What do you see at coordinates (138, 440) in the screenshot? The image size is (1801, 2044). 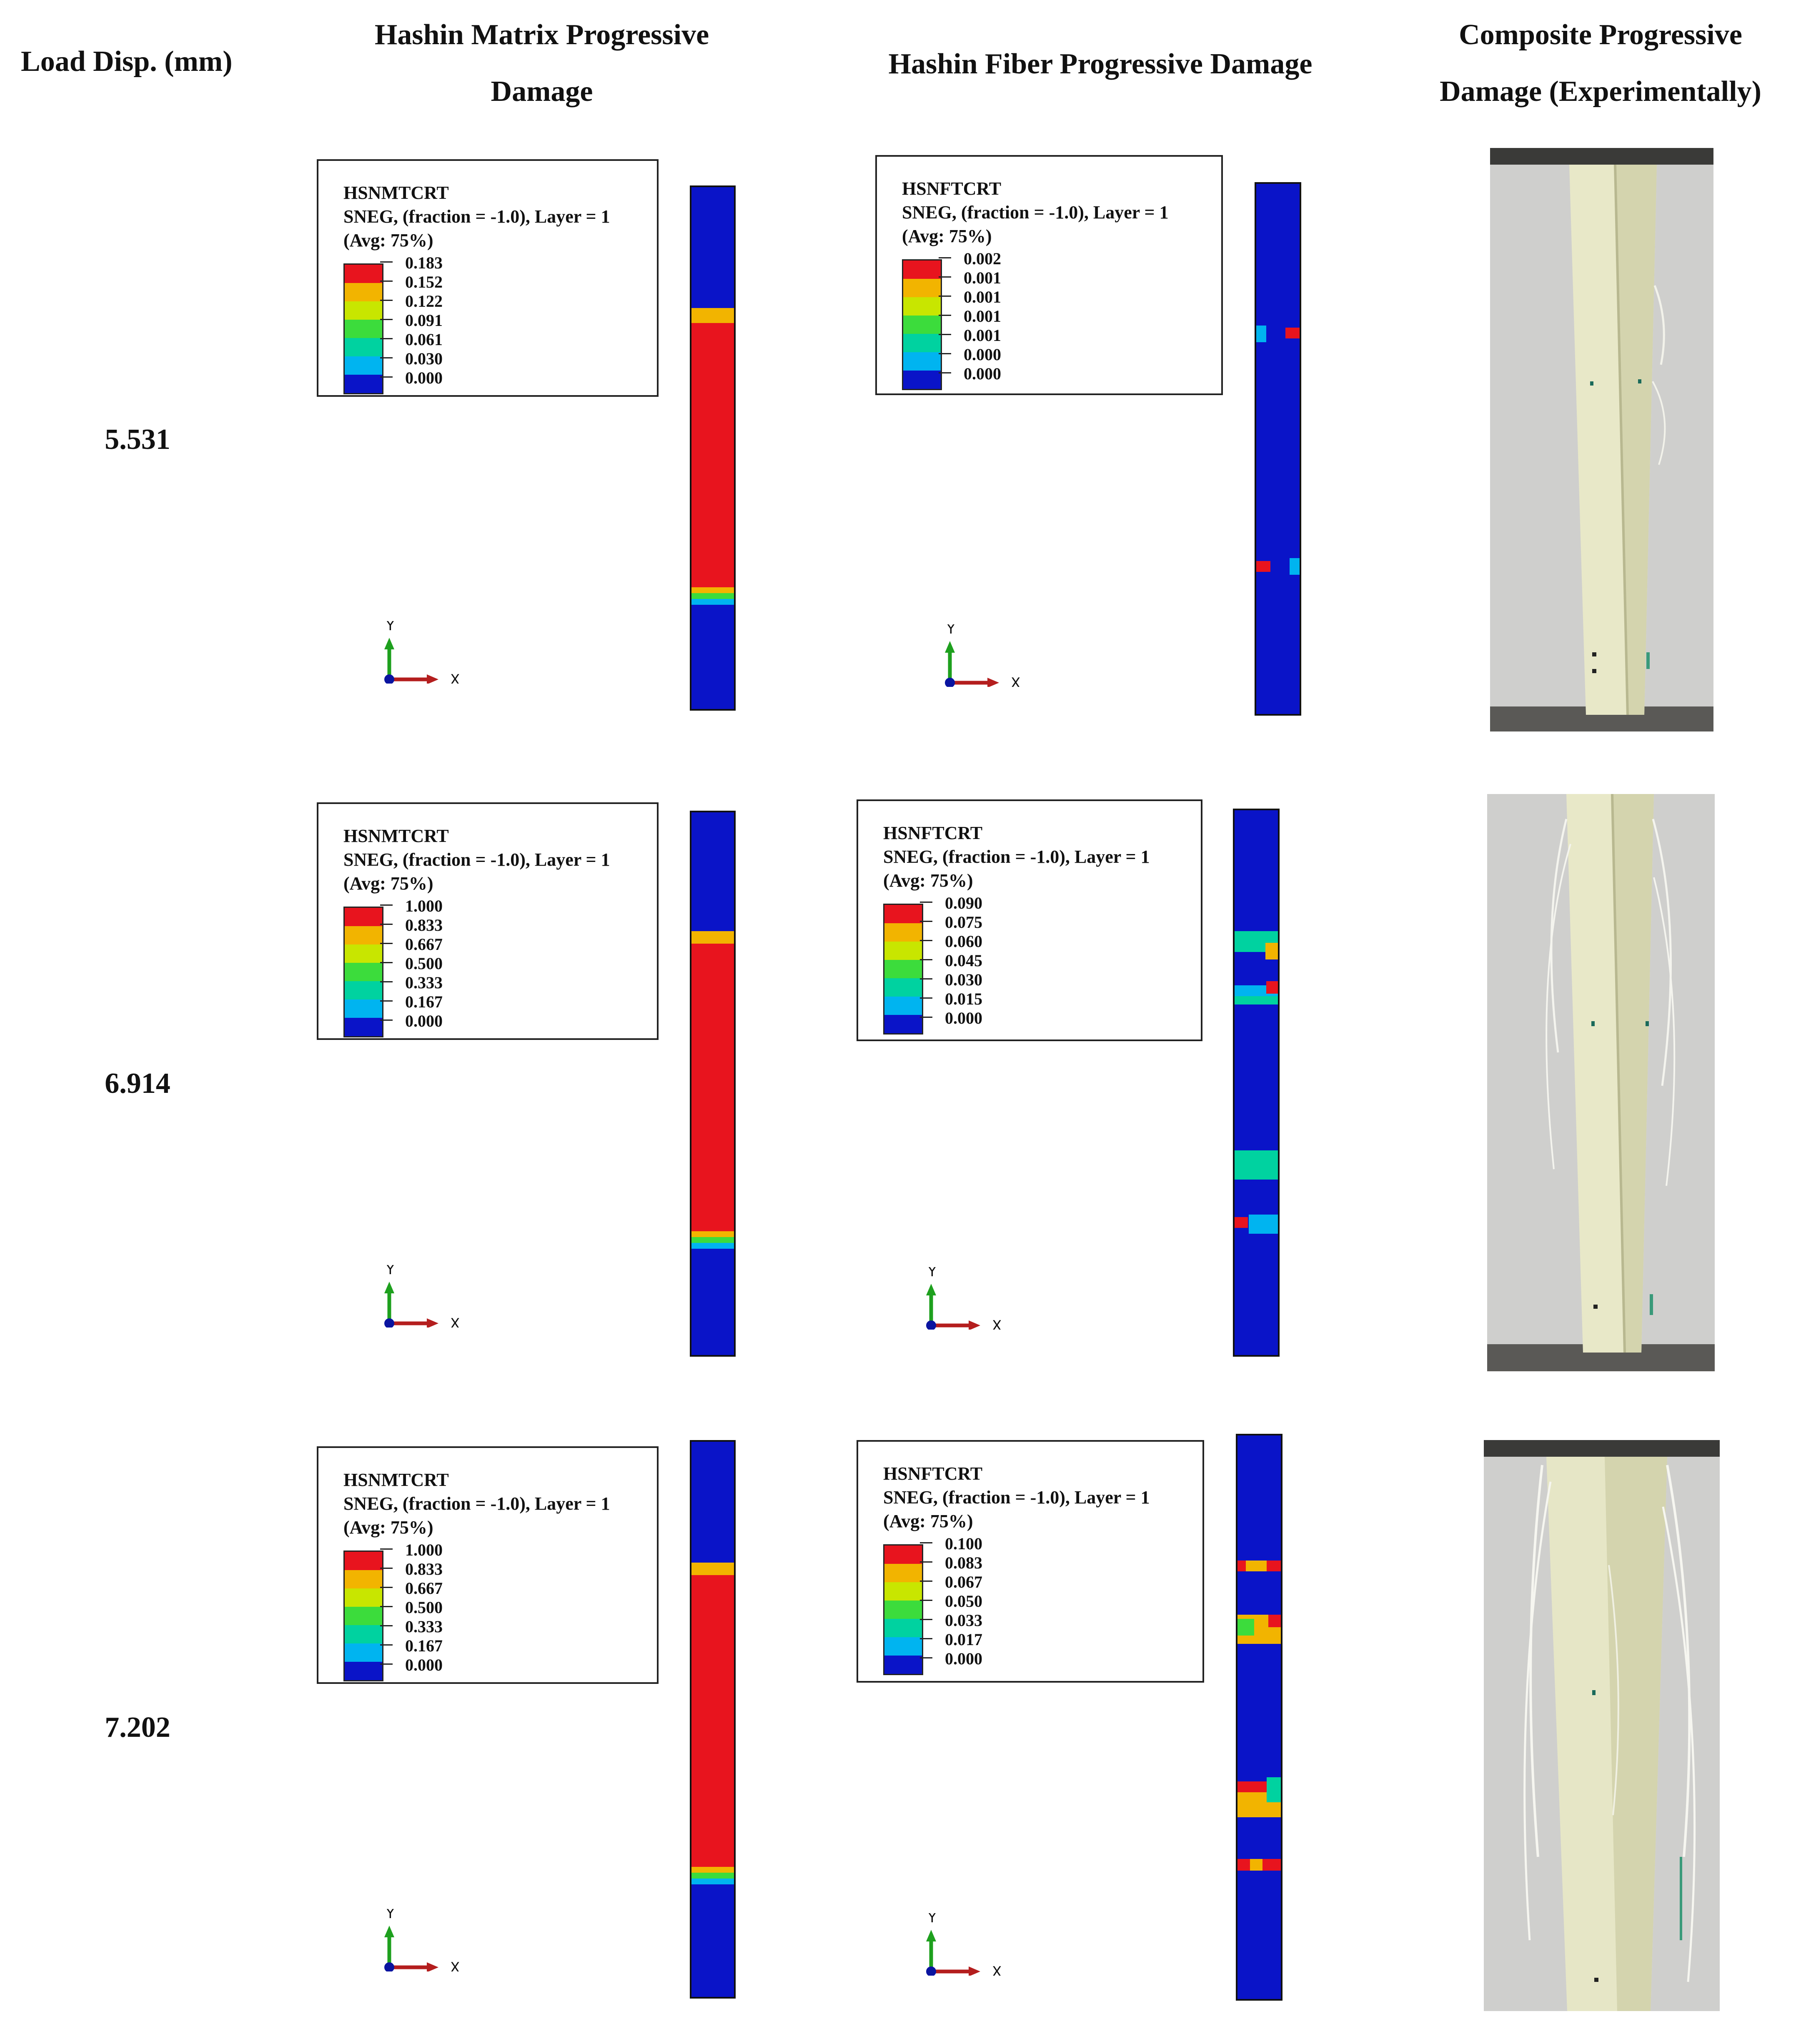 I see `load-value-row-1: 5.531` at bounding box center [138, 440].